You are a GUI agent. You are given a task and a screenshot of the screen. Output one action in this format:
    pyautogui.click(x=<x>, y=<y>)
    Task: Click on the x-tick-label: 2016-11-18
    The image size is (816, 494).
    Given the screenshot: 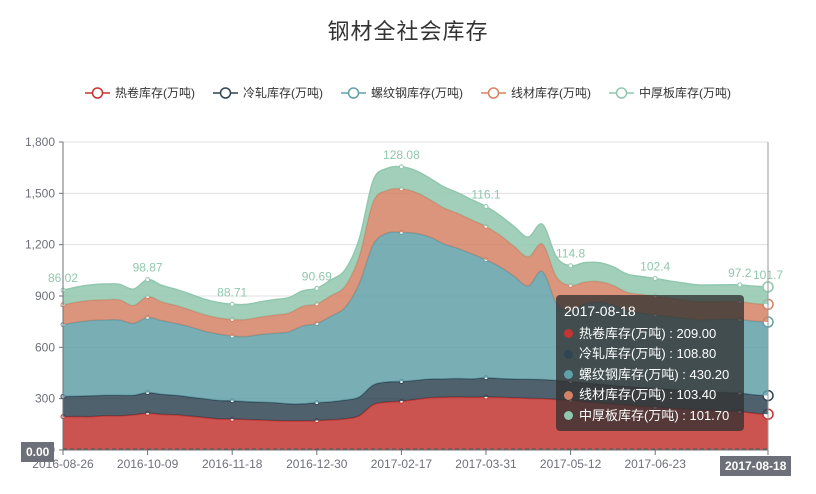 What is the action you would take?
    pyautogui.click(x=232, y=464)
    